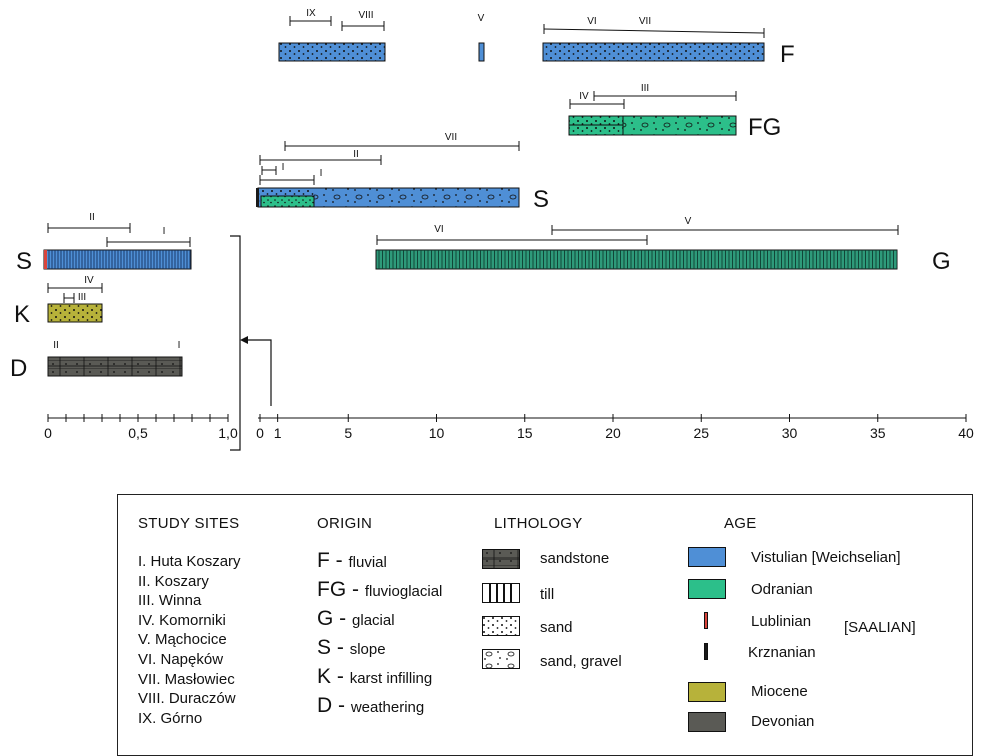 The height and width of the screenshot is (756, 983). Describe the element at coordinates (320, 157) in the screenshot. I see `range-S-II: II` at that location.